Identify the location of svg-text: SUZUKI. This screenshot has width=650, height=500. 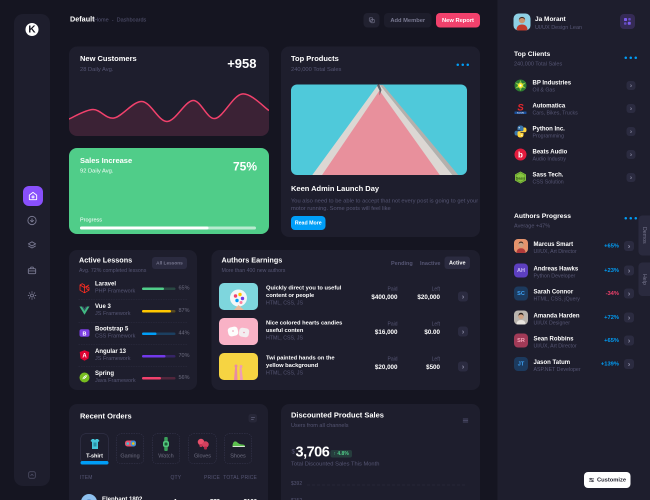
(521, 114).